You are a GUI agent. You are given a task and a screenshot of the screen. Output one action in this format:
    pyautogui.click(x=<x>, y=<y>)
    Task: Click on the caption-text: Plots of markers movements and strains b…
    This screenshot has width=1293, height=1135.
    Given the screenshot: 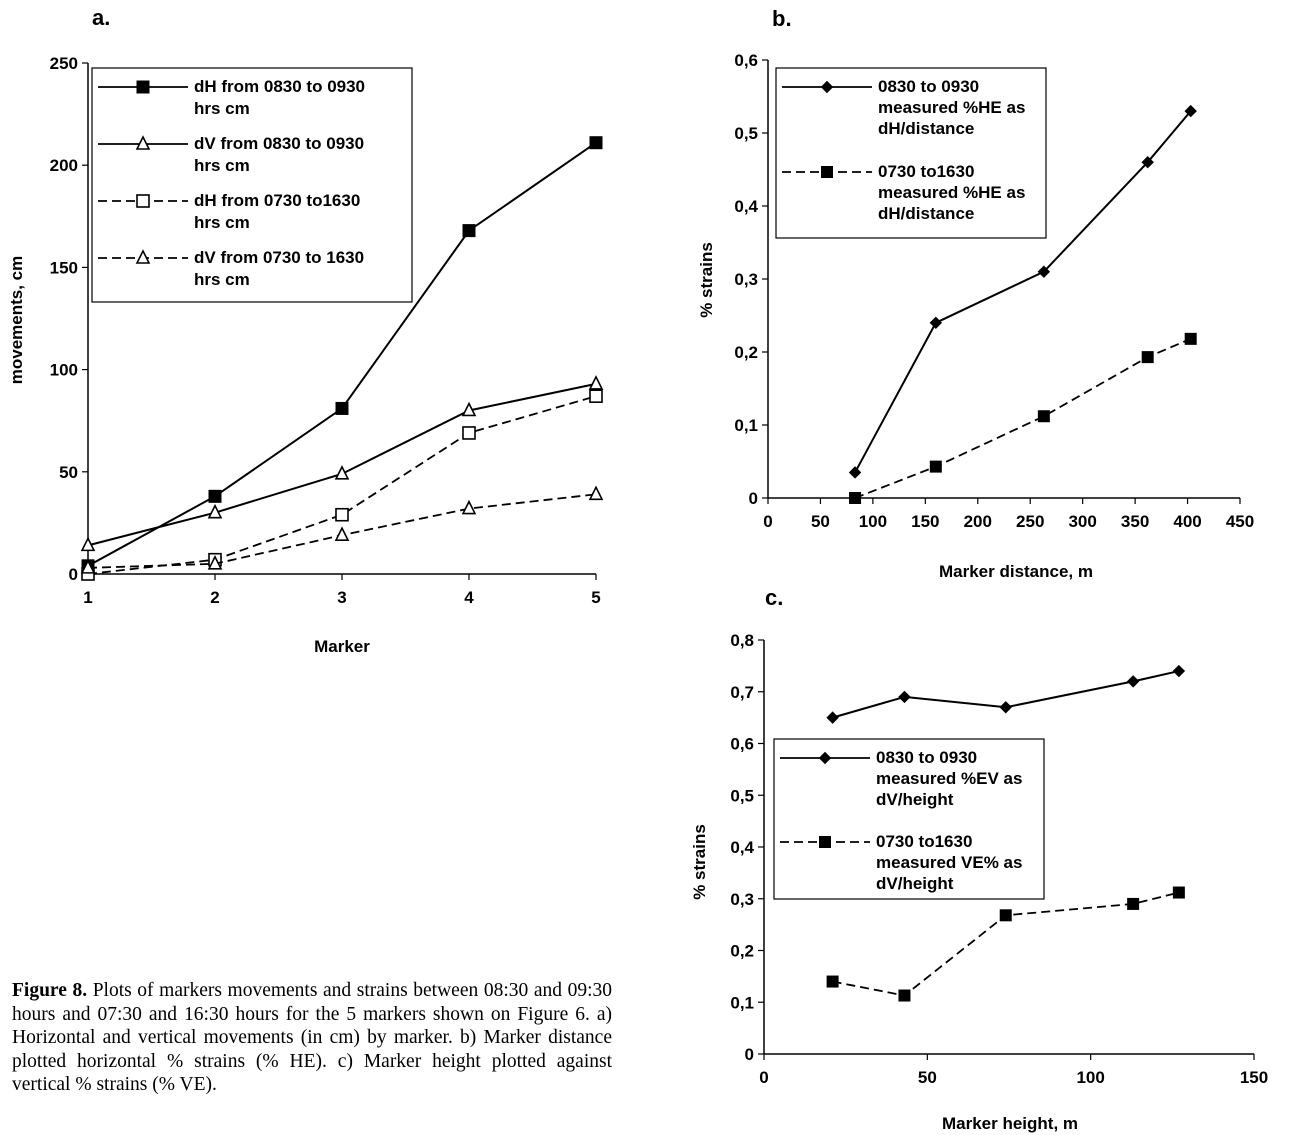 What is the action you would take?
    pyautogui.click(x=312, y=1037)
    